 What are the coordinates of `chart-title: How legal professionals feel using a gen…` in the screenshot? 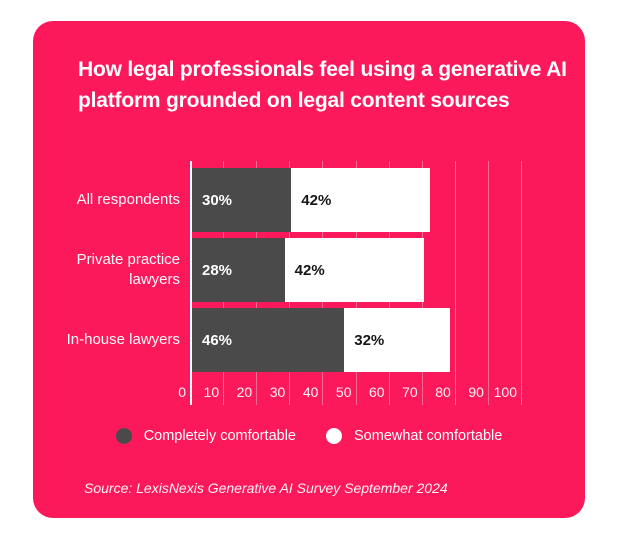 It's located at (322, 85).